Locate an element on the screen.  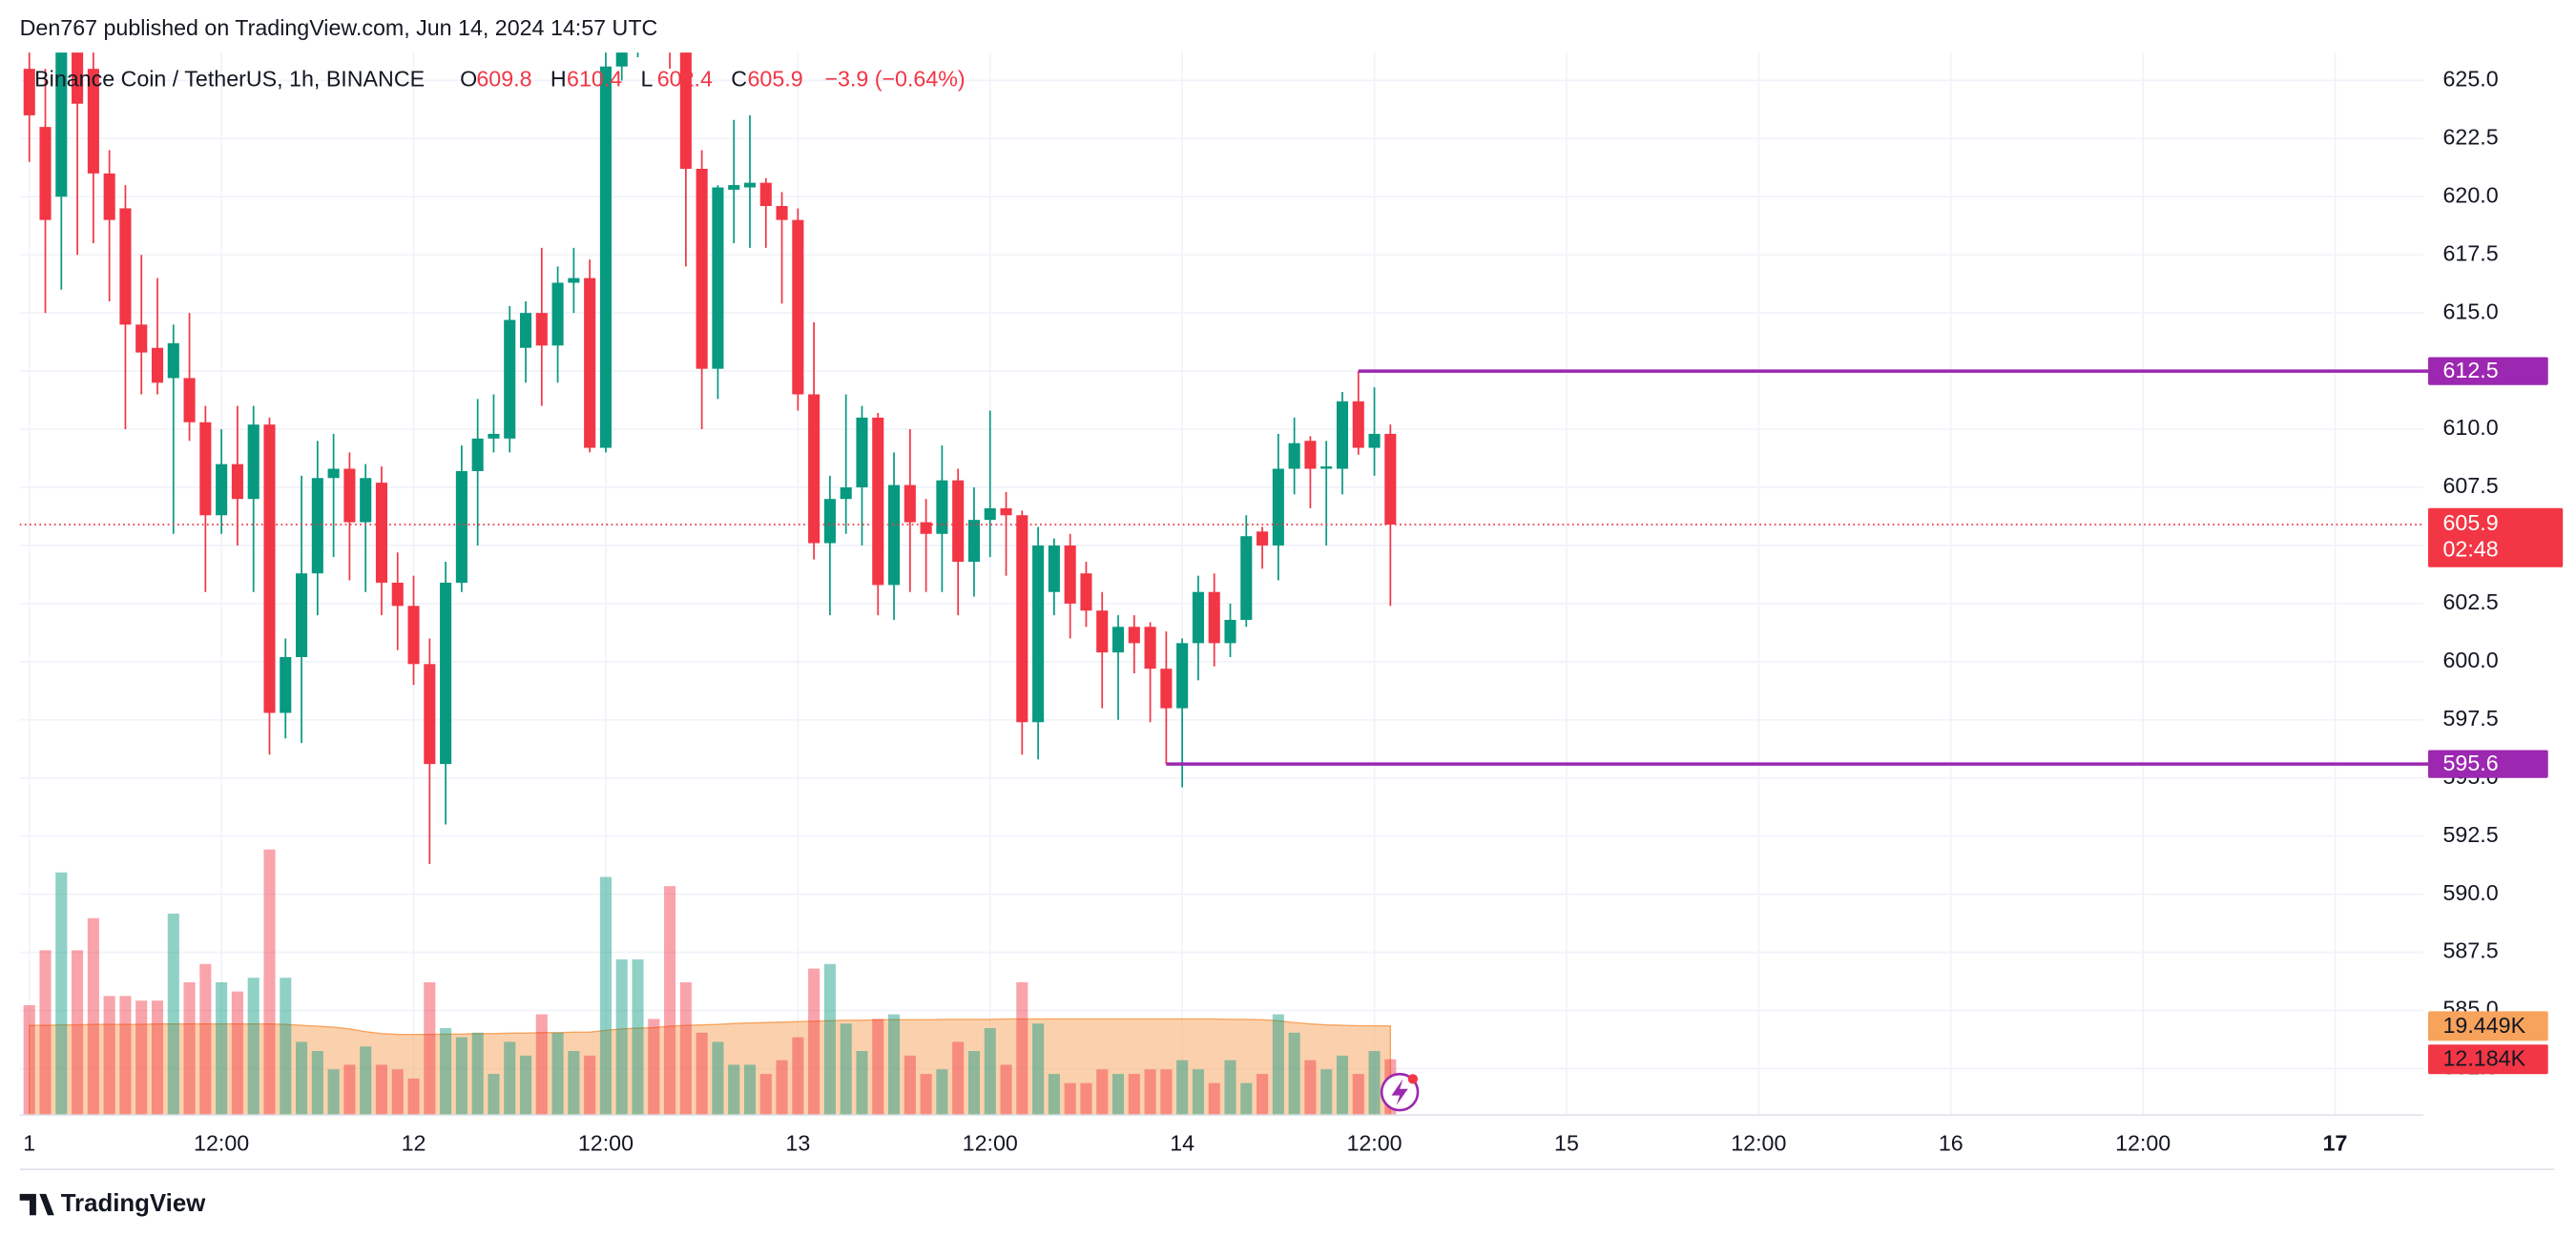
level-label: 595.6 is located at coordinates (2471, 763).